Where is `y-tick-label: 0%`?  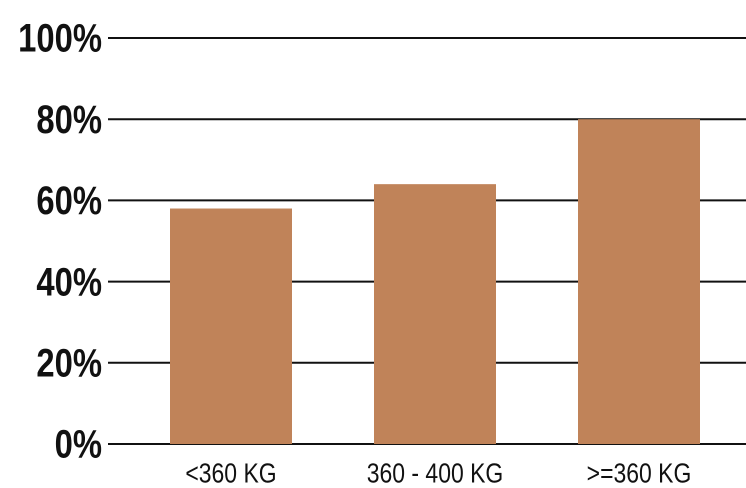 y-tick-label: 0% is located at coordinates (78, 444).